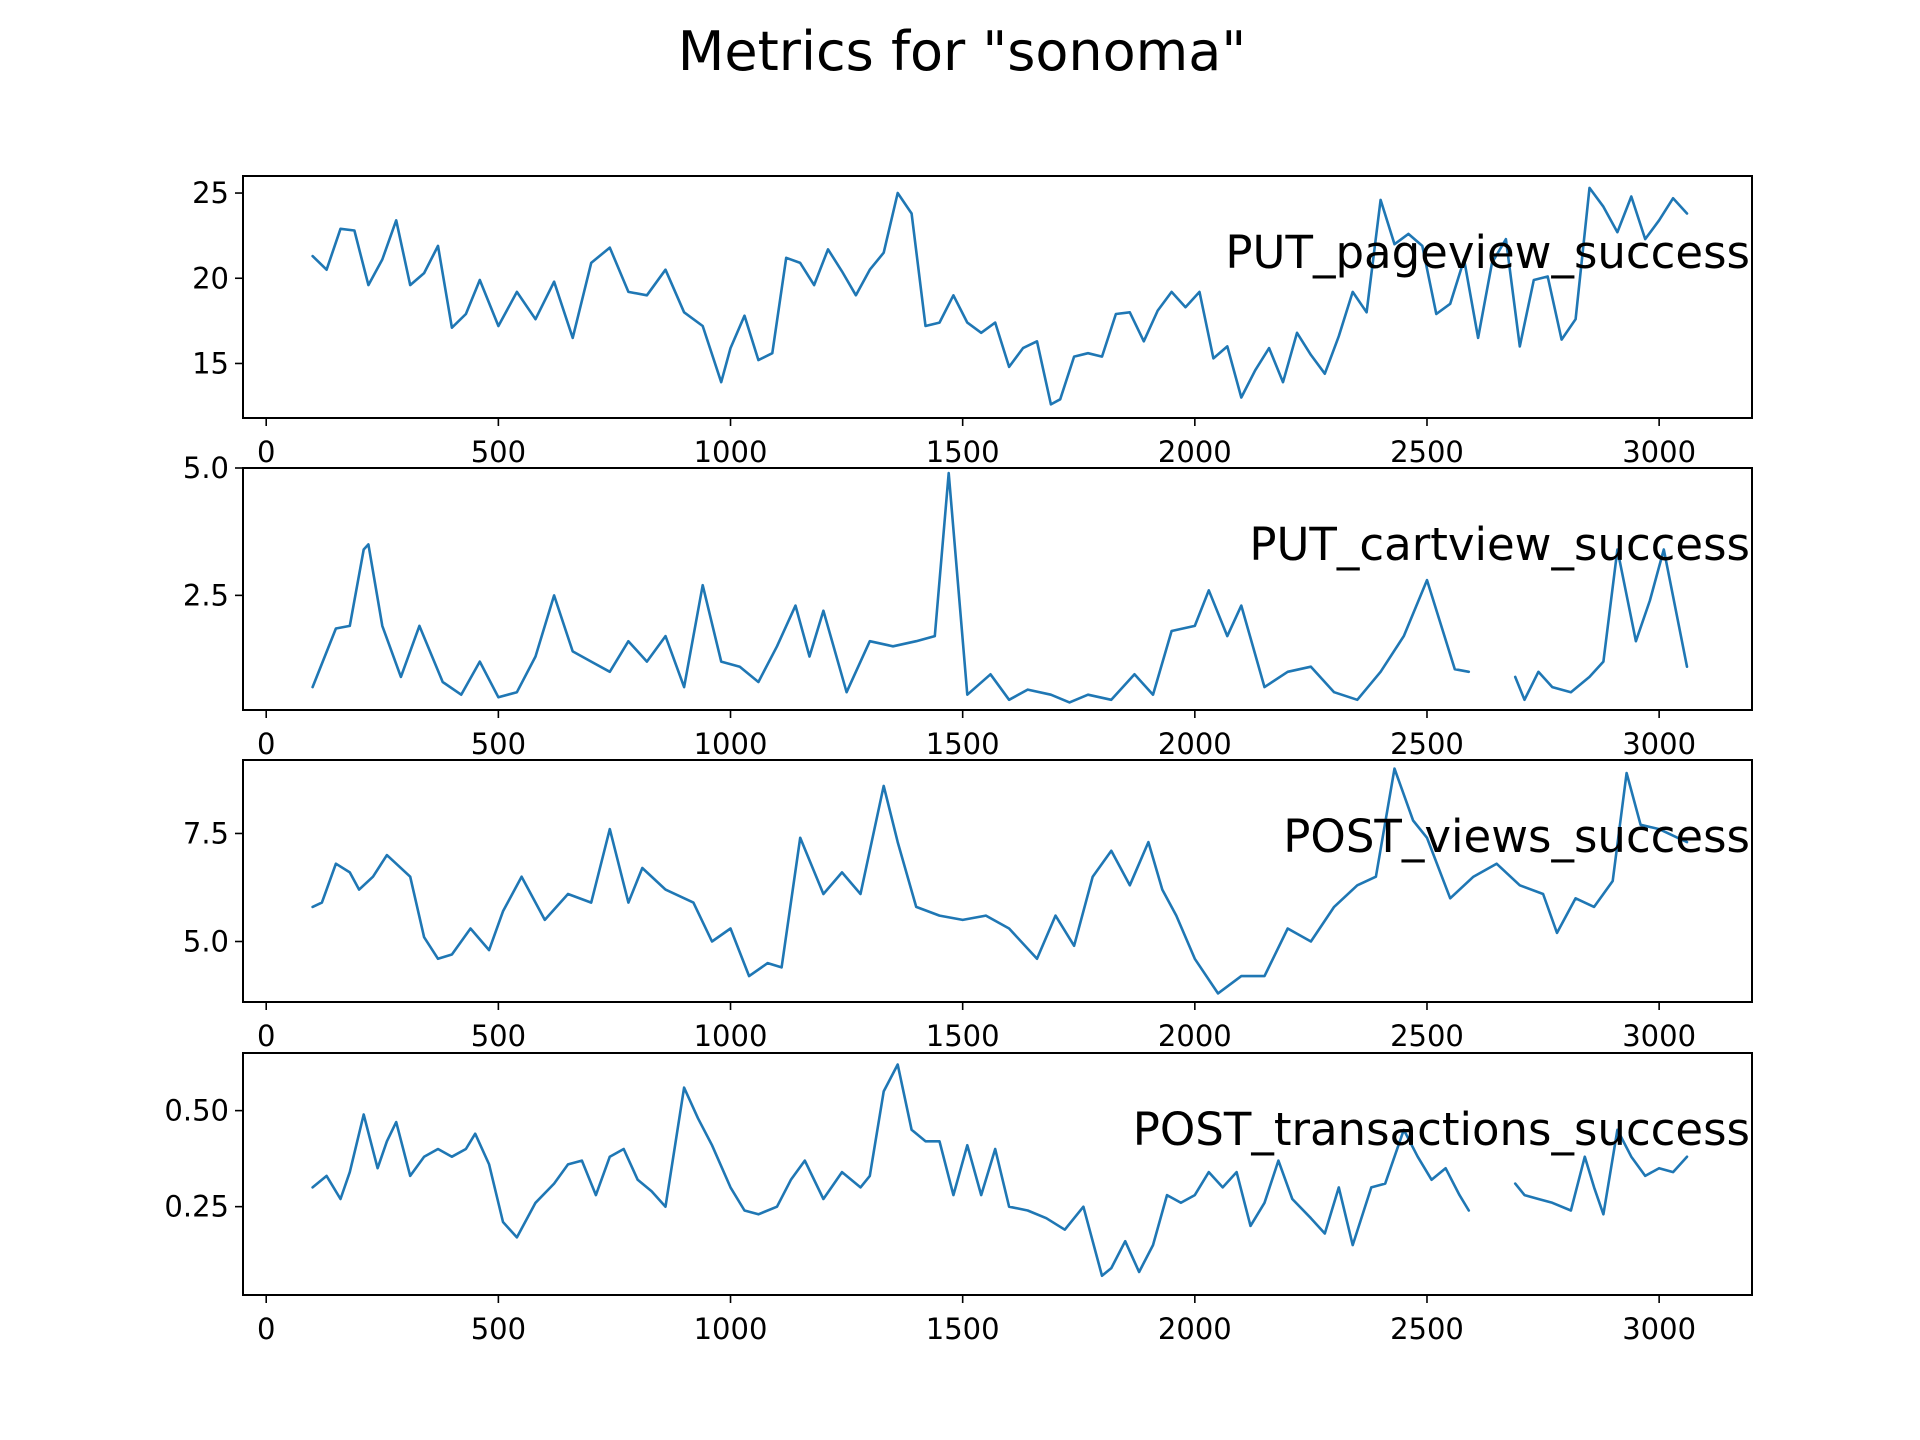 This screenshot has height=1440, width=1920. I want to click on panel-label: PUT_pageview_success, so click(1487, 252).